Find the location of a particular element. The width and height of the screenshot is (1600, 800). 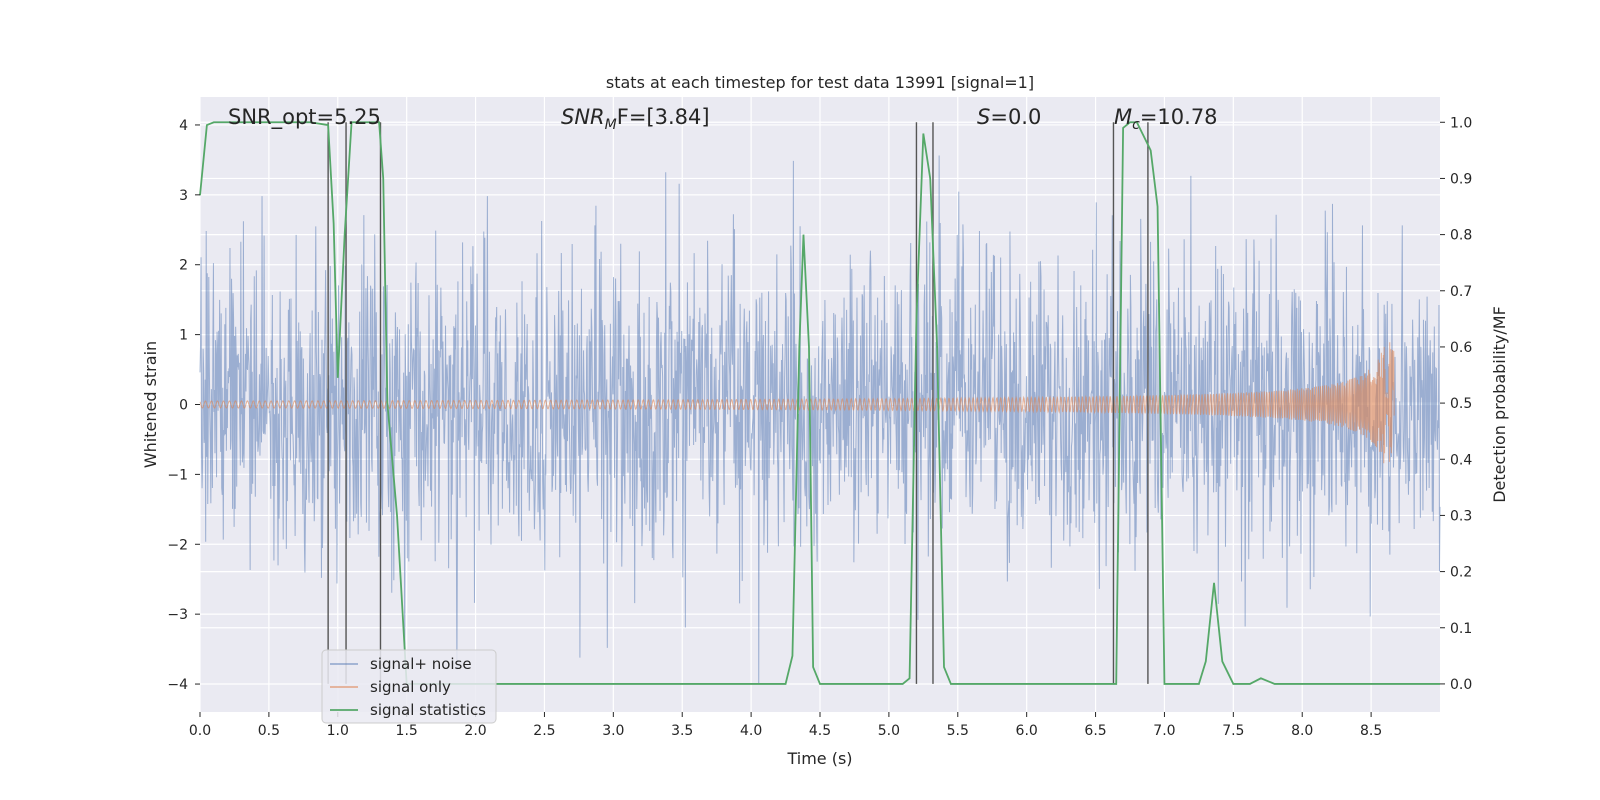

legend-label-stats: signal statistics is located at coordinates (428, 710).